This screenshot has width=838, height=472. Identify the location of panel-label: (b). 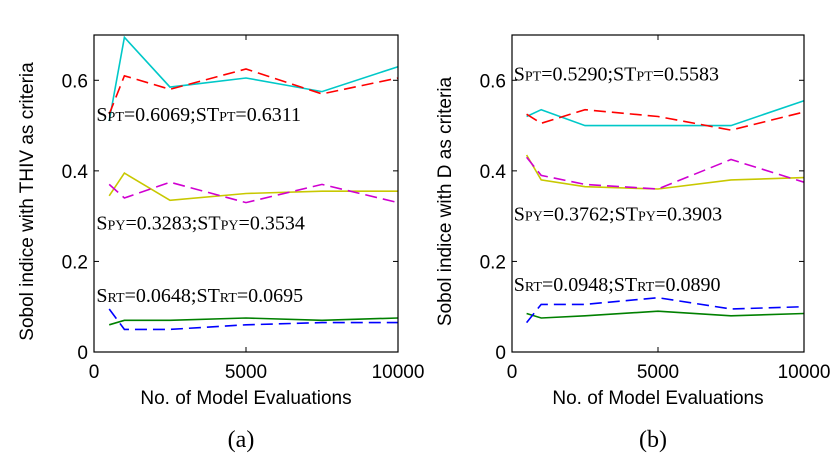
(653, 440).